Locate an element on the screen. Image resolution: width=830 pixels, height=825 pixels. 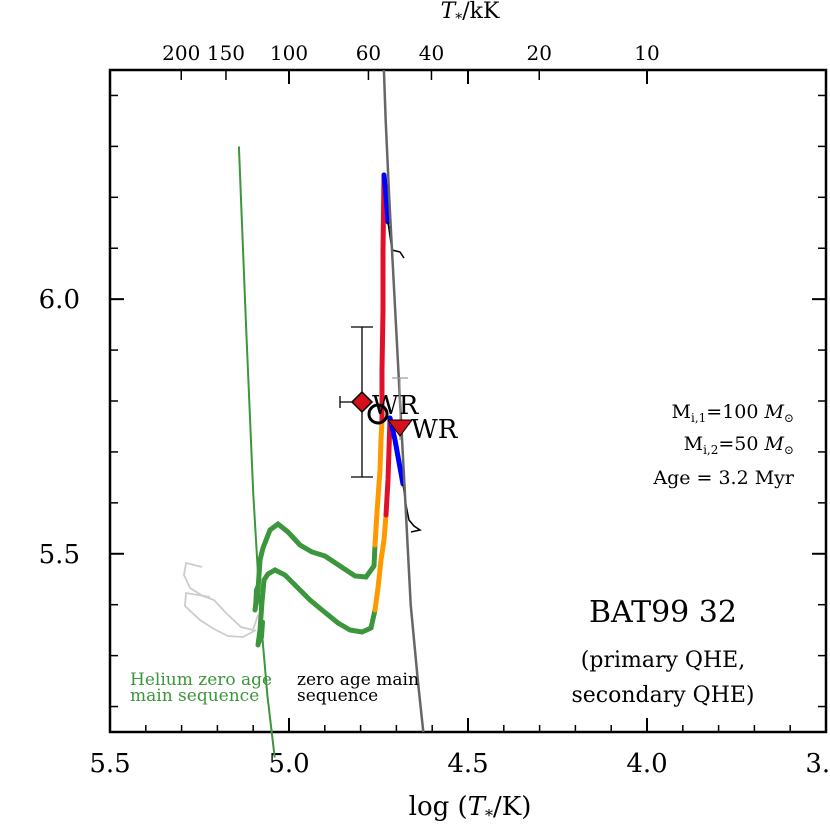
info-m2: Mi,2=50 M⊙ is located at coordinates (739, 445).